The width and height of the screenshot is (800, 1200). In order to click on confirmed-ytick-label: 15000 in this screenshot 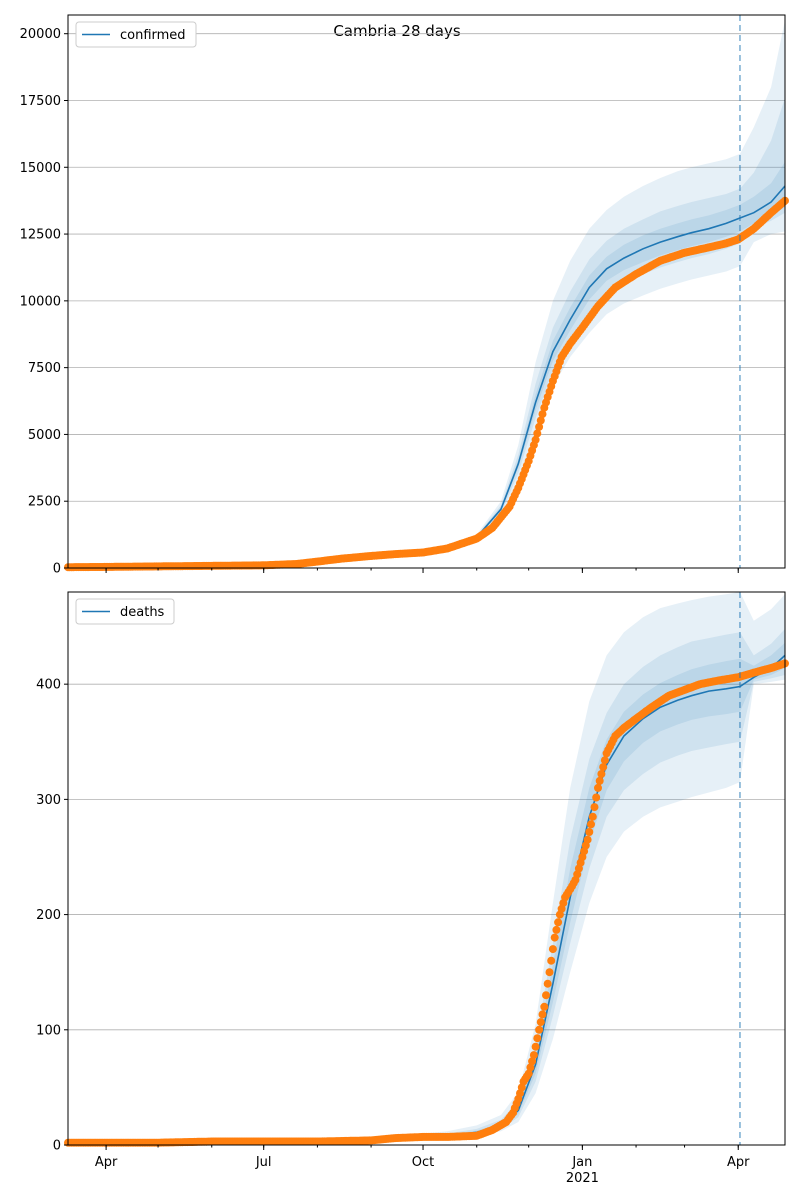, I will do `click(40, 168)`.